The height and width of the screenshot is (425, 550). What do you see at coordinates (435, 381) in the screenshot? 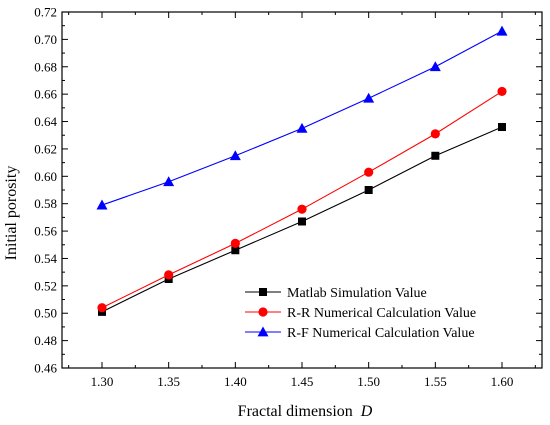
I see `x-tick-label: 1.55` at bounding box center [435, 381].